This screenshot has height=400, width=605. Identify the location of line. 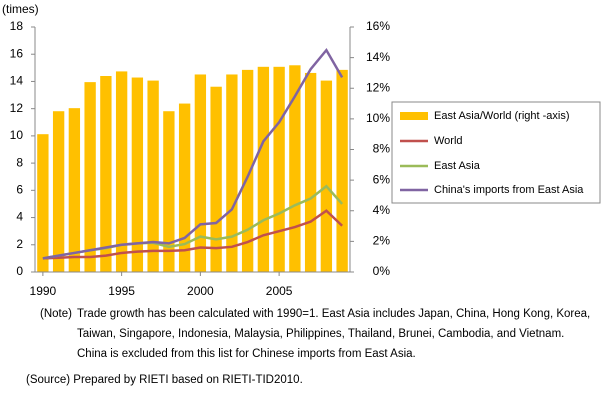
(192, 234).